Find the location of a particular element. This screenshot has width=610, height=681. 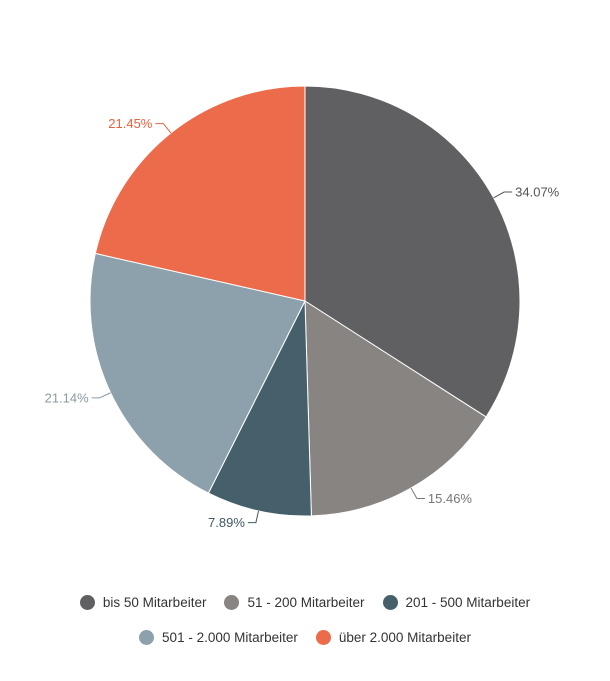

slice-data-label: 21.45% is located at coordinates (130, 123).